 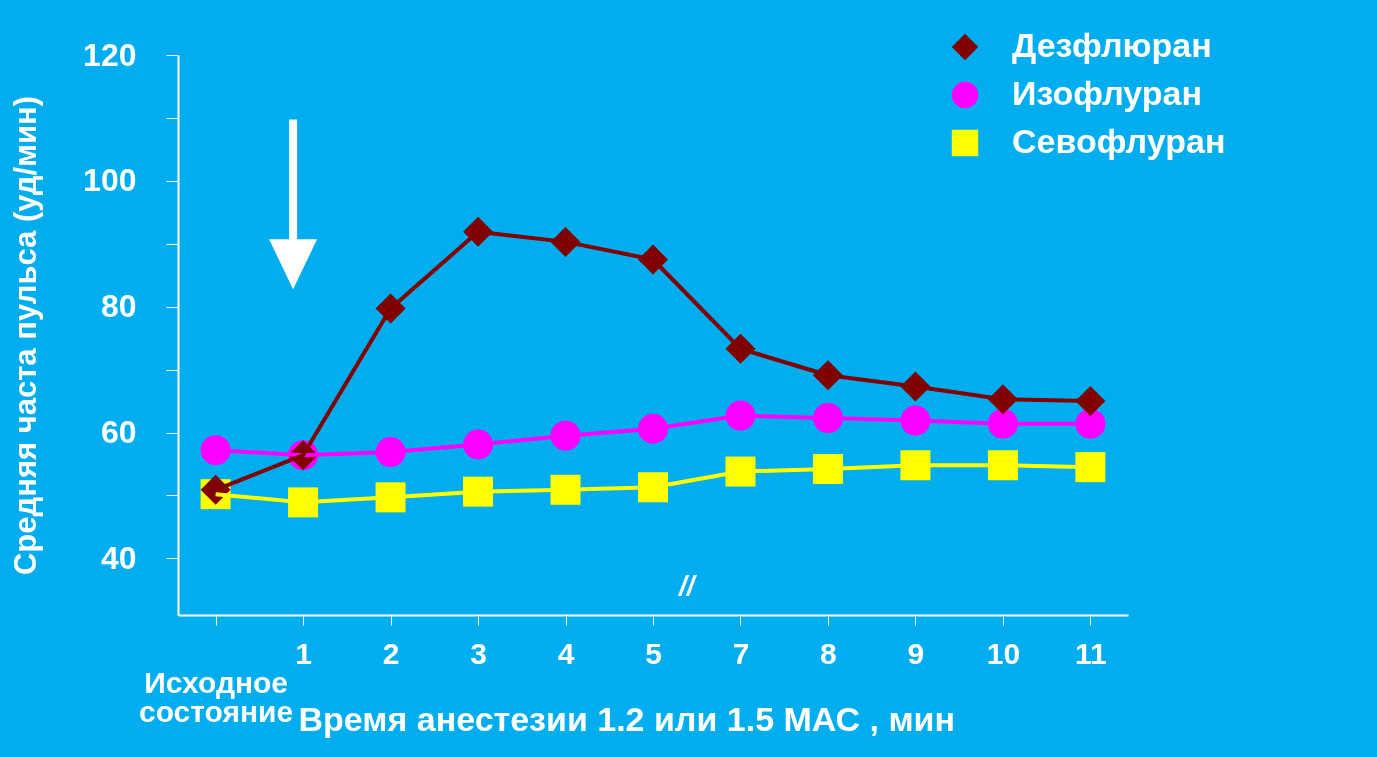 I want to click on legend-label: Дезфлюран, so click(x=1112, y=45).